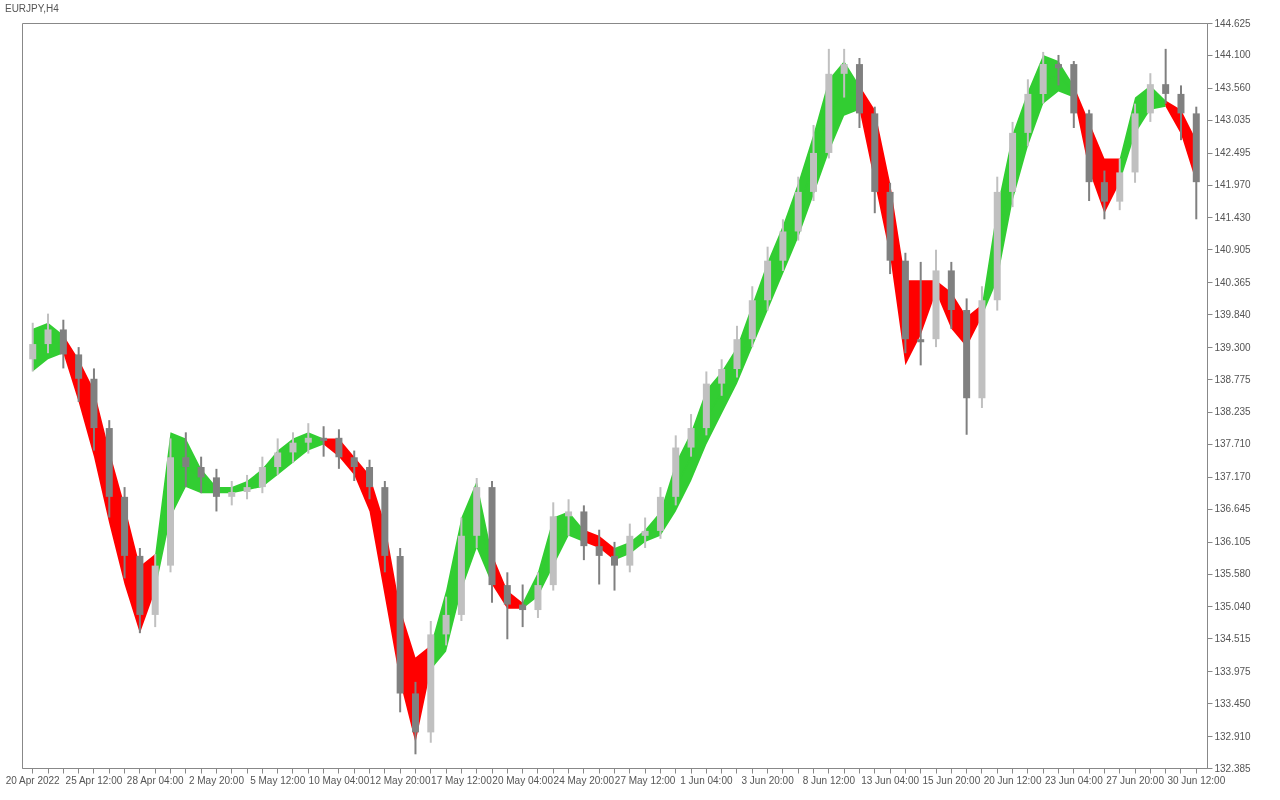 This screenshot has height=800, width=1280. I want to click on y-tick-label: 135.580, so click(1233, 574).